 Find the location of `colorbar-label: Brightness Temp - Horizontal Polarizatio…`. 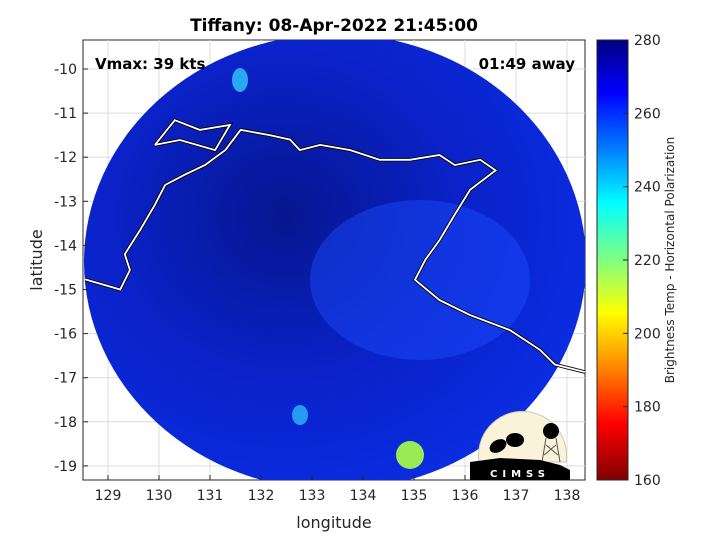

colorbar-label: Brightness Temp - Horizontal Polarizatio… is located at coordinates (670, 260).